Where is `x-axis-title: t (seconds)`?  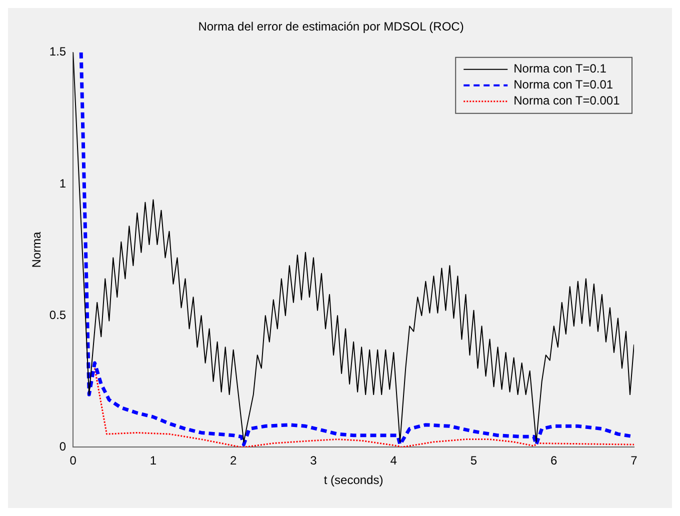
x-axis-title: t (seconds) is located at coordinates (354, 480).